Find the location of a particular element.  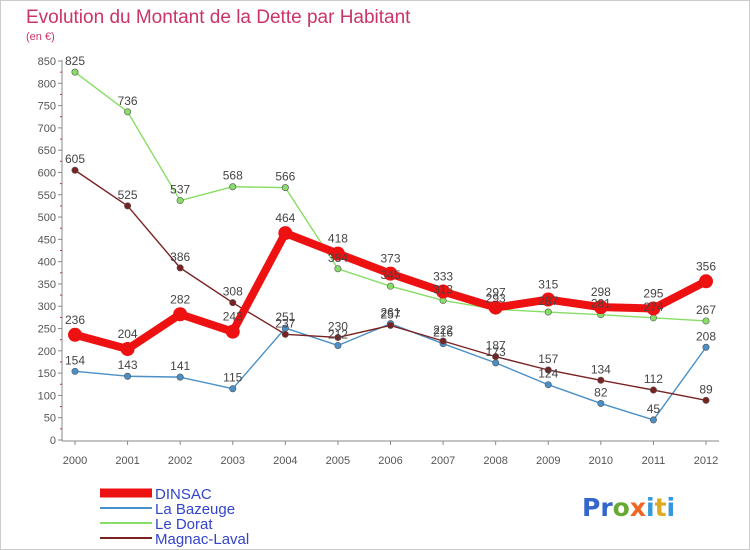

data-label-la-bazeuge: 261 is located at coordinates (390, 313).